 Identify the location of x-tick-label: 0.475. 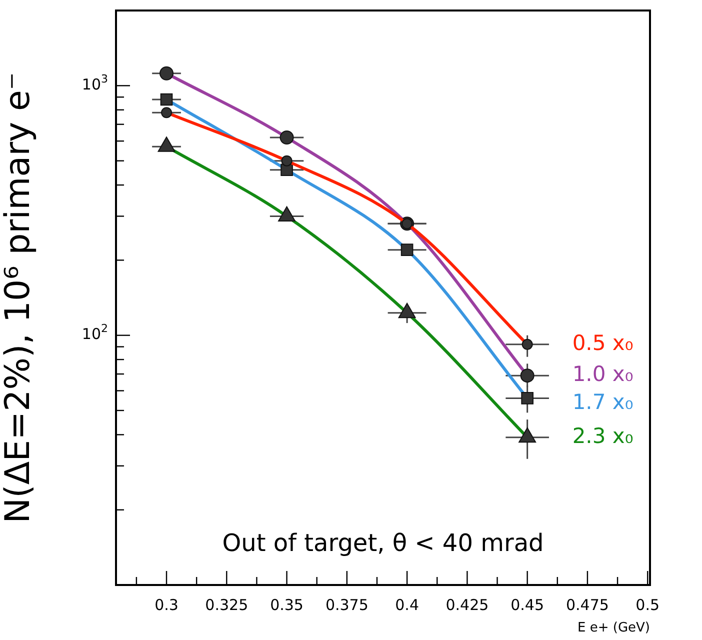
(587, 605).